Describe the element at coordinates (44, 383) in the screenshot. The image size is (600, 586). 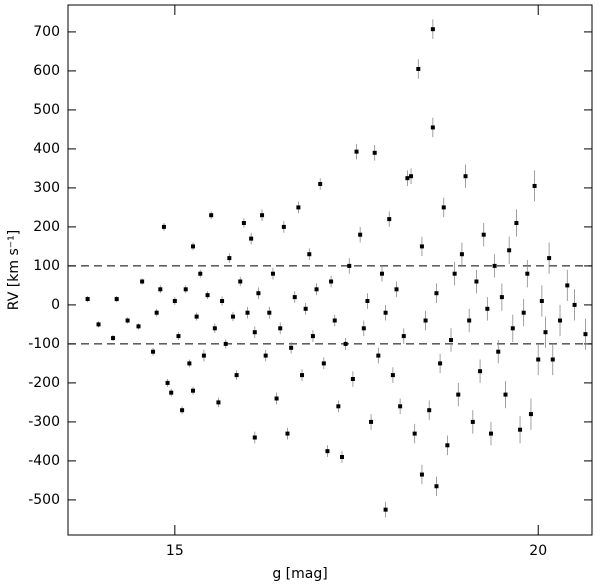
I see `y-tick-label: -200` at that location.